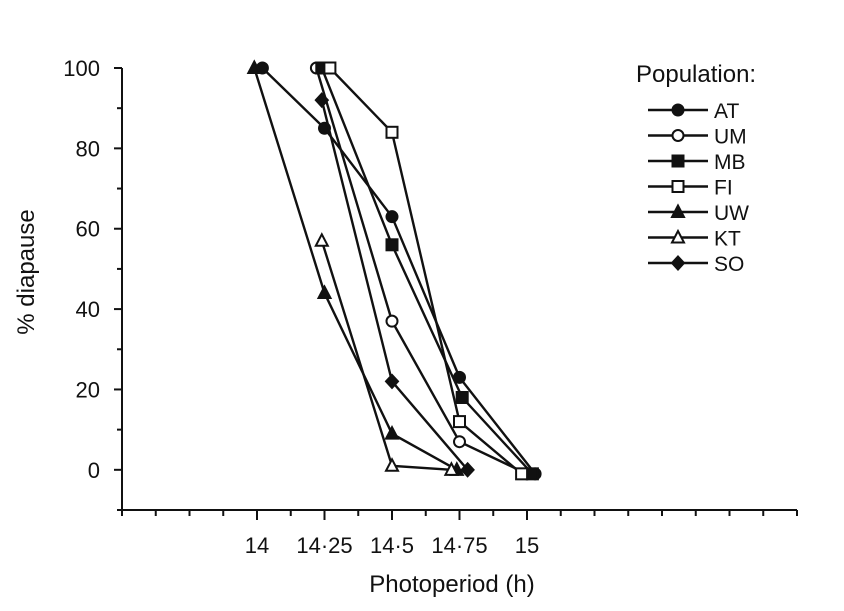 The width and height of the screenshot is (844, 611). Describe the element at coordinates (26, 271) in the screenshot. I see `y-axis-label: % diapause` at that location.